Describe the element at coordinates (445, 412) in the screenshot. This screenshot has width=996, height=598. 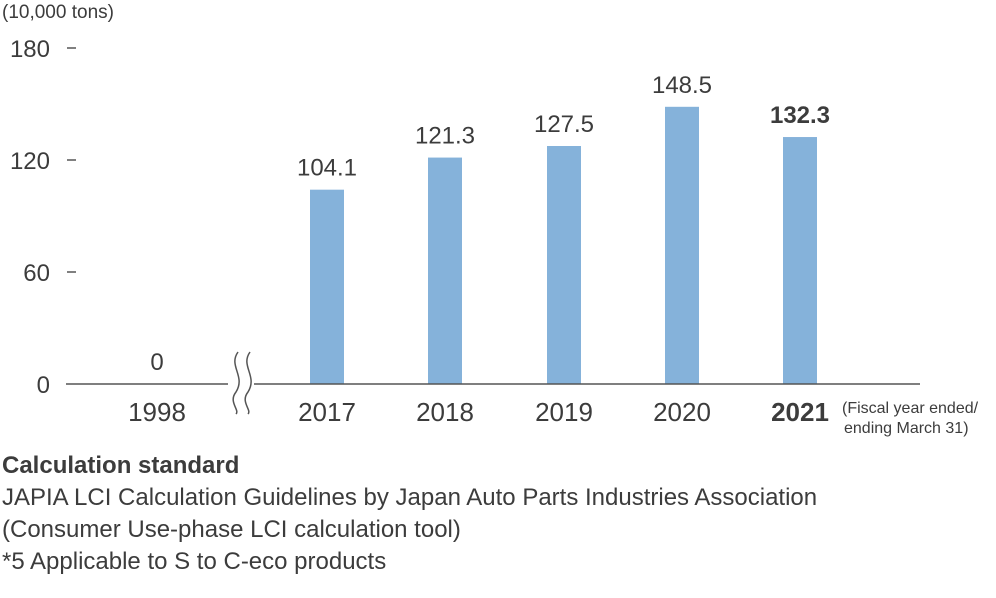
I see `x-tick-label-2018: 2018` at that location.